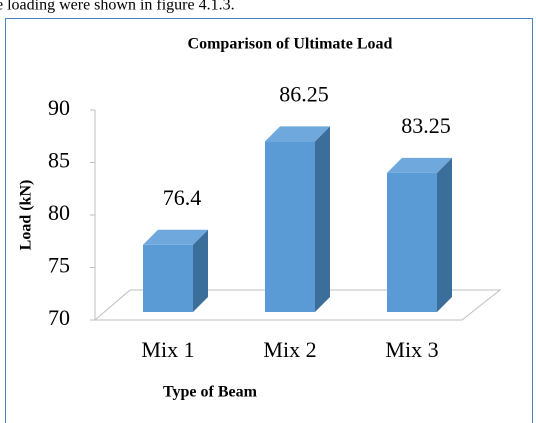 Image resolution: width=536 pixels, height=423 pixels. What do you see at coordinates (210, 392) in the screenshot?
I see `x-axis-label: Type of Beam` at bounding box center [210, 392].